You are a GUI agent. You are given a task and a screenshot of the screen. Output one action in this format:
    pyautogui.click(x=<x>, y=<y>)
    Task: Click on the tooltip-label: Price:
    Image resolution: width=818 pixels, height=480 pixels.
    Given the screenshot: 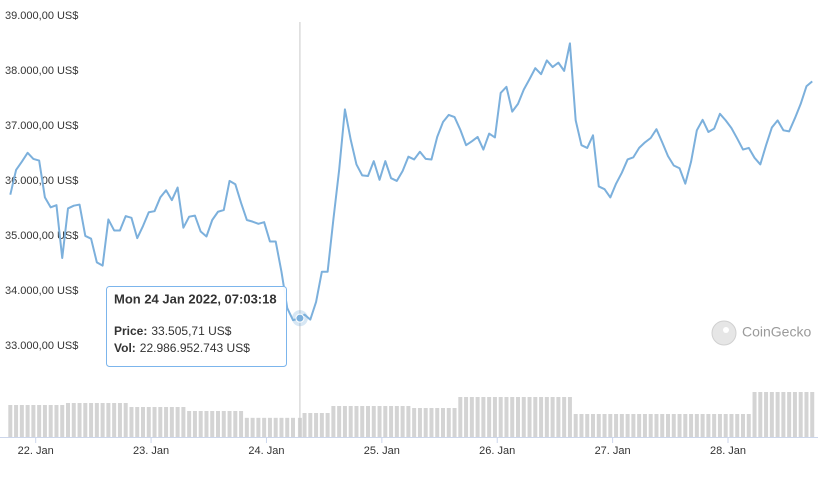 What is the action you would take?
    pyautogui.click(x=130, y=331)
    